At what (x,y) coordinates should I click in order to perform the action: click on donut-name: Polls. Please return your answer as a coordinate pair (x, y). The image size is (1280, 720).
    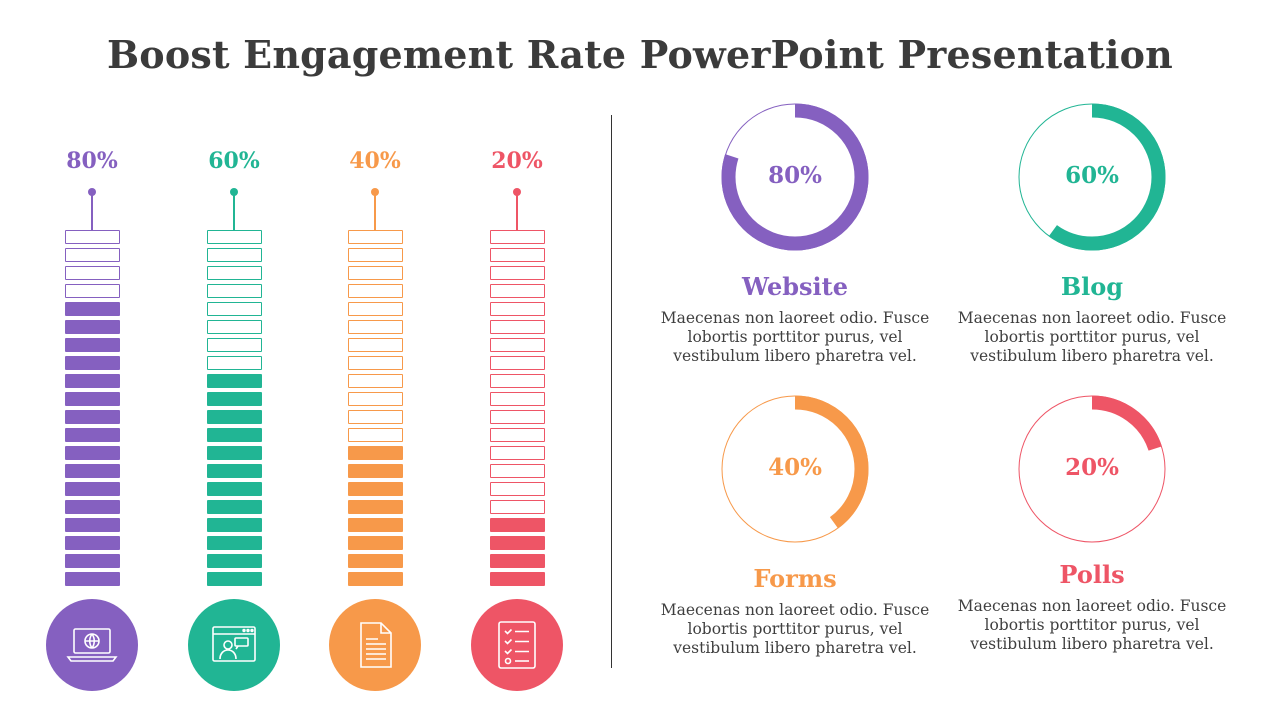
    Looking at the image, I should click on (1092, 574).